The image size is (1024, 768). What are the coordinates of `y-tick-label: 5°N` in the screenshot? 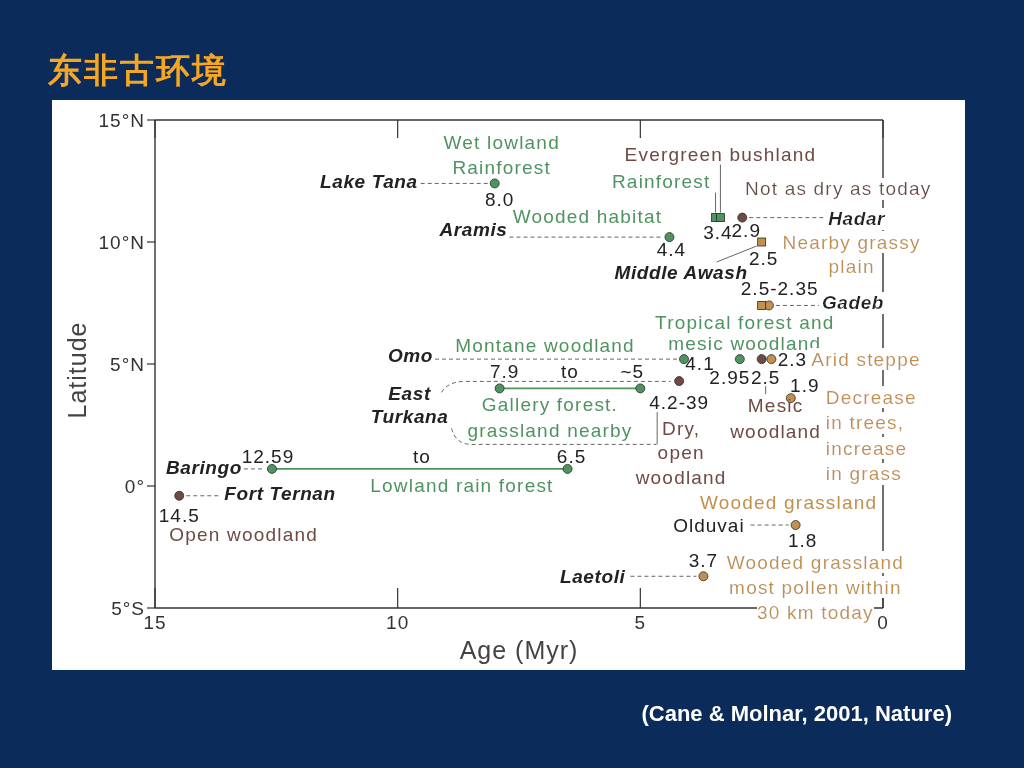 It's located at (127, 364).